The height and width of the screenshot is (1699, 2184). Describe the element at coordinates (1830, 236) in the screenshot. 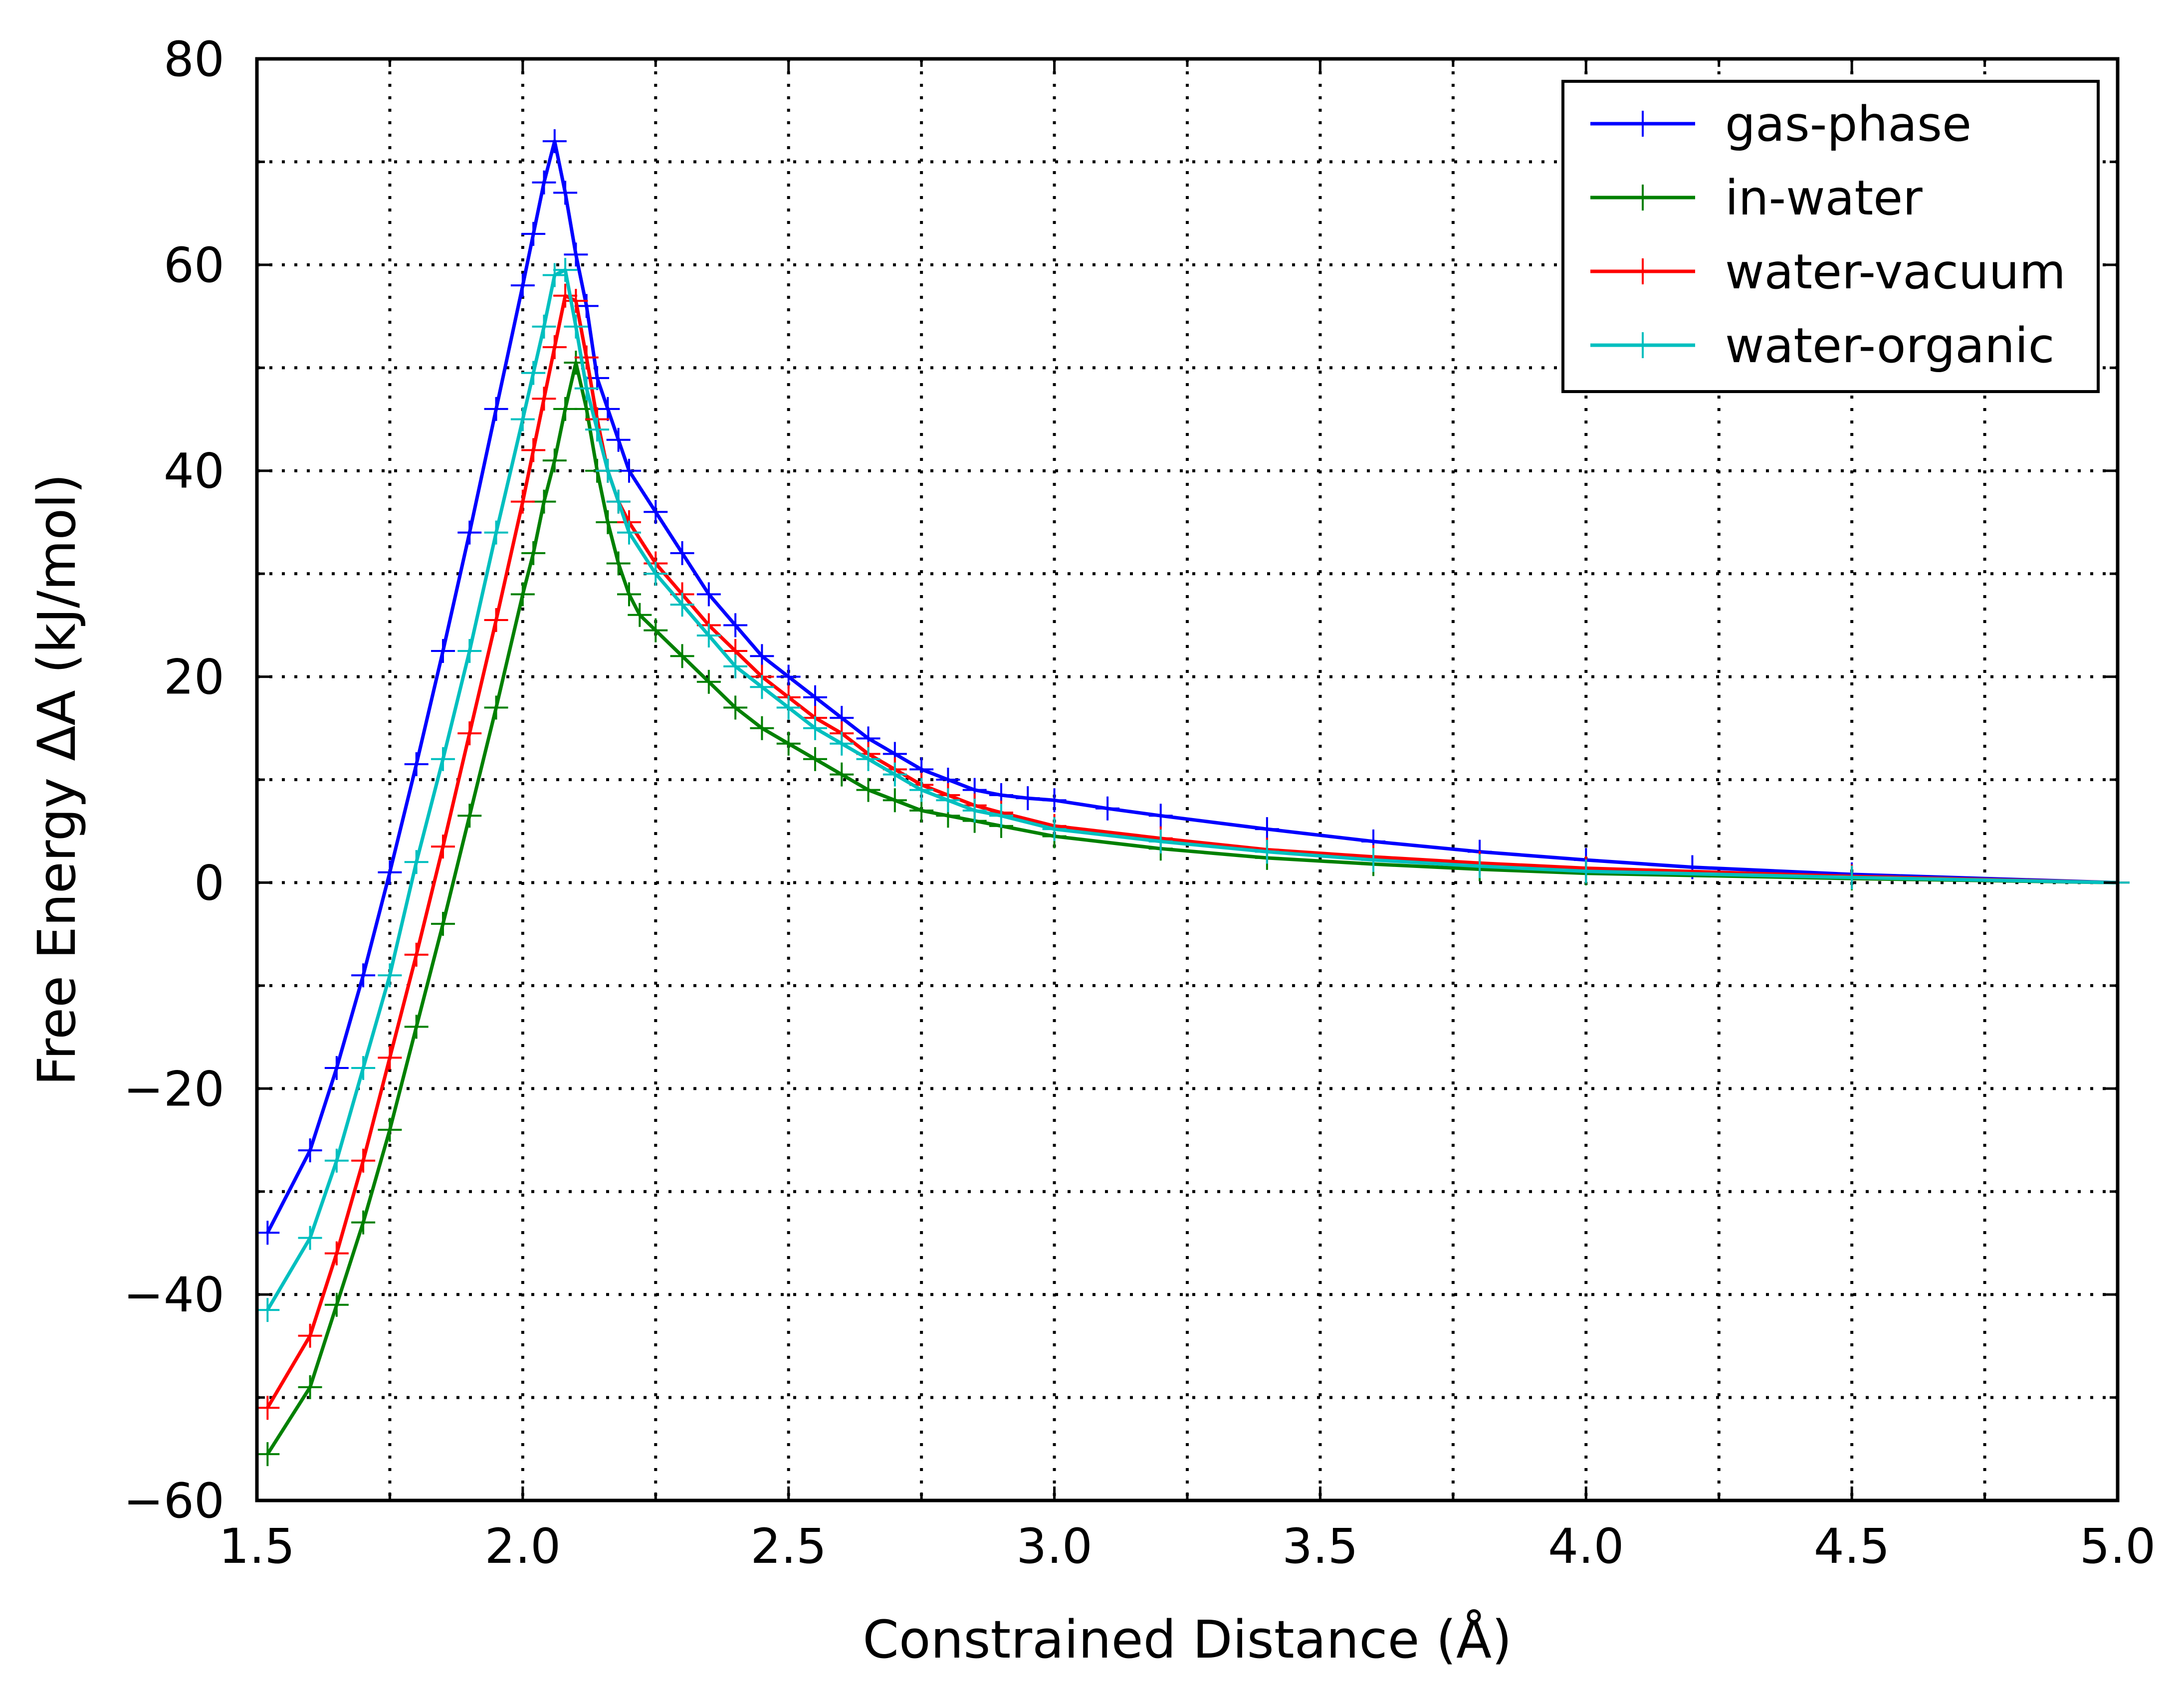

I see `legend-box` at that location.